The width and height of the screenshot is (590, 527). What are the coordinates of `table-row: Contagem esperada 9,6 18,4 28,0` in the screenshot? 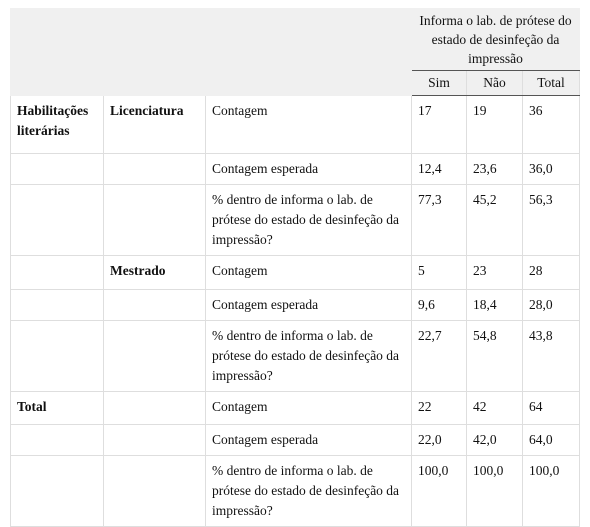 It's located at (295, 305).